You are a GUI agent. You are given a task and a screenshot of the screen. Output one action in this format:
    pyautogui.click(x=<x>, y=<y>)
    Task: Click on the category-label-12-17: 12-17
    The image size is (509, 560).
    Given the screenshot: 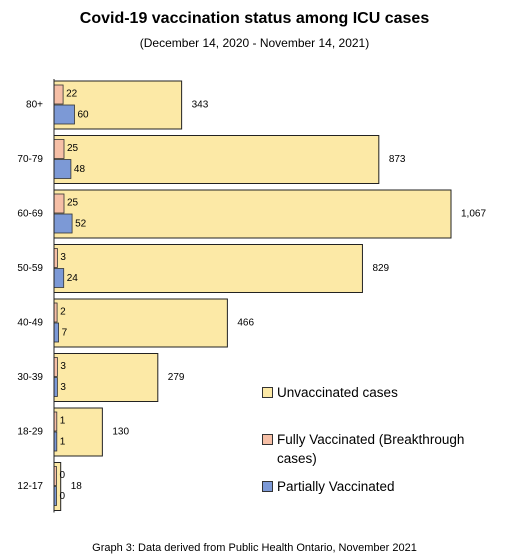 What is the action you would take?
    pyautogui.click(x=30, y=486)
    